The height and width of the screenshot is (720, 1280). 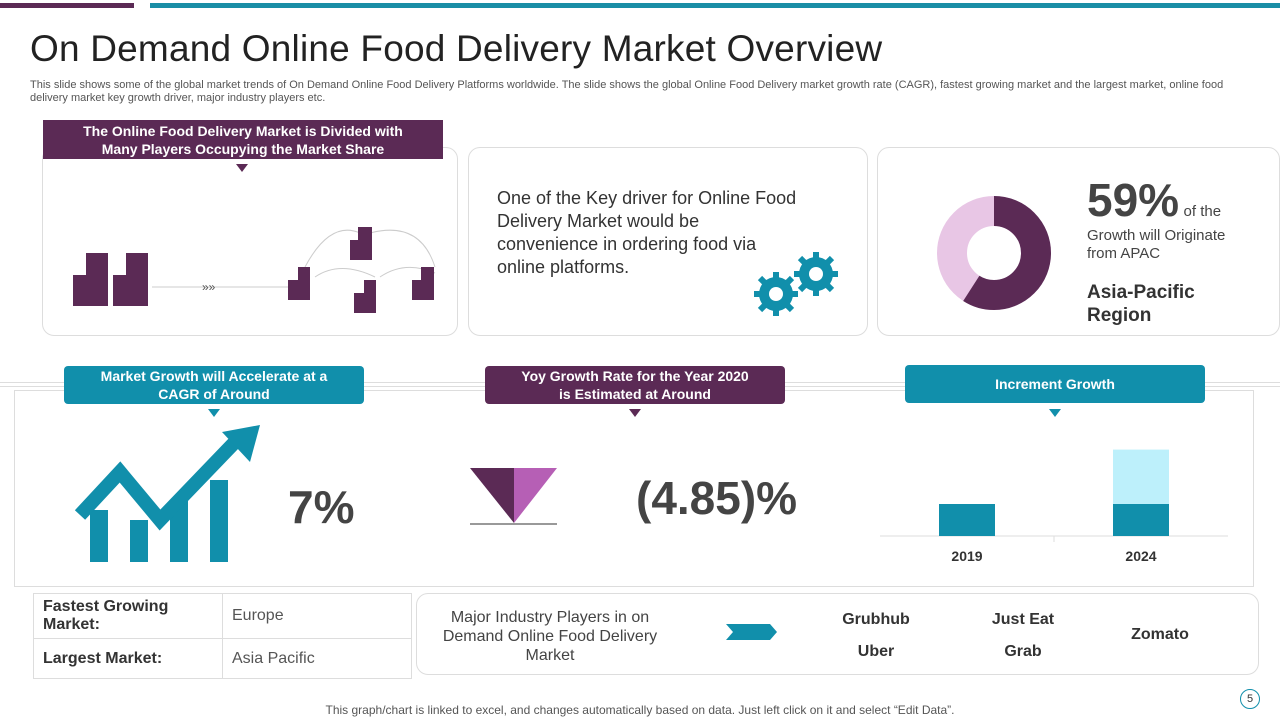 I want to click on market-value: Europe, so click(x=317, y=616).